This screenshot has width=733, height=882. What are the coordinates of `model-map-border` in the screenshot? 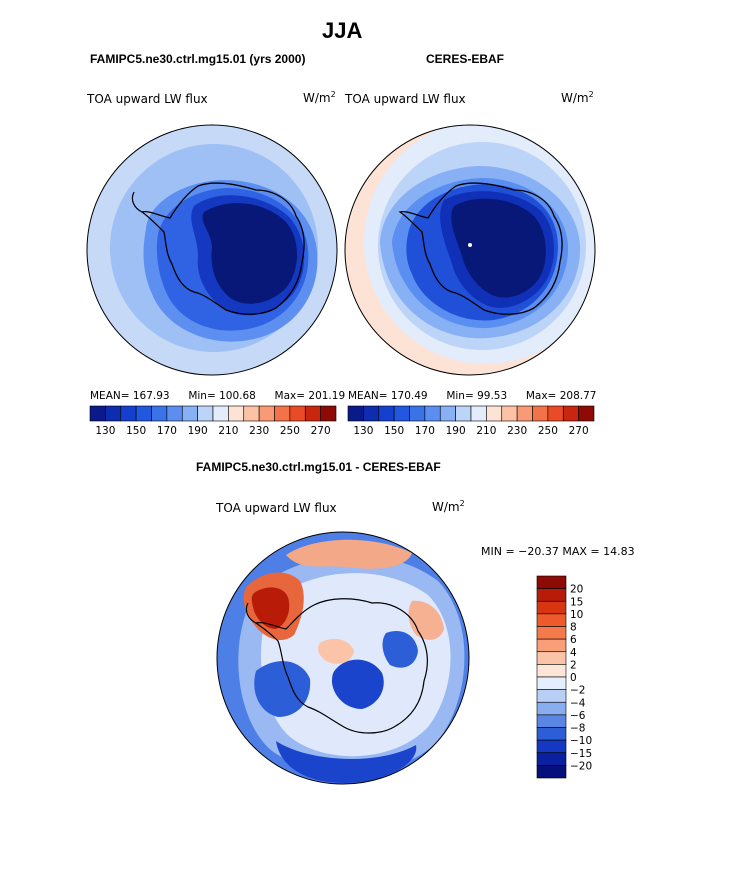 It's located at (212, 250).